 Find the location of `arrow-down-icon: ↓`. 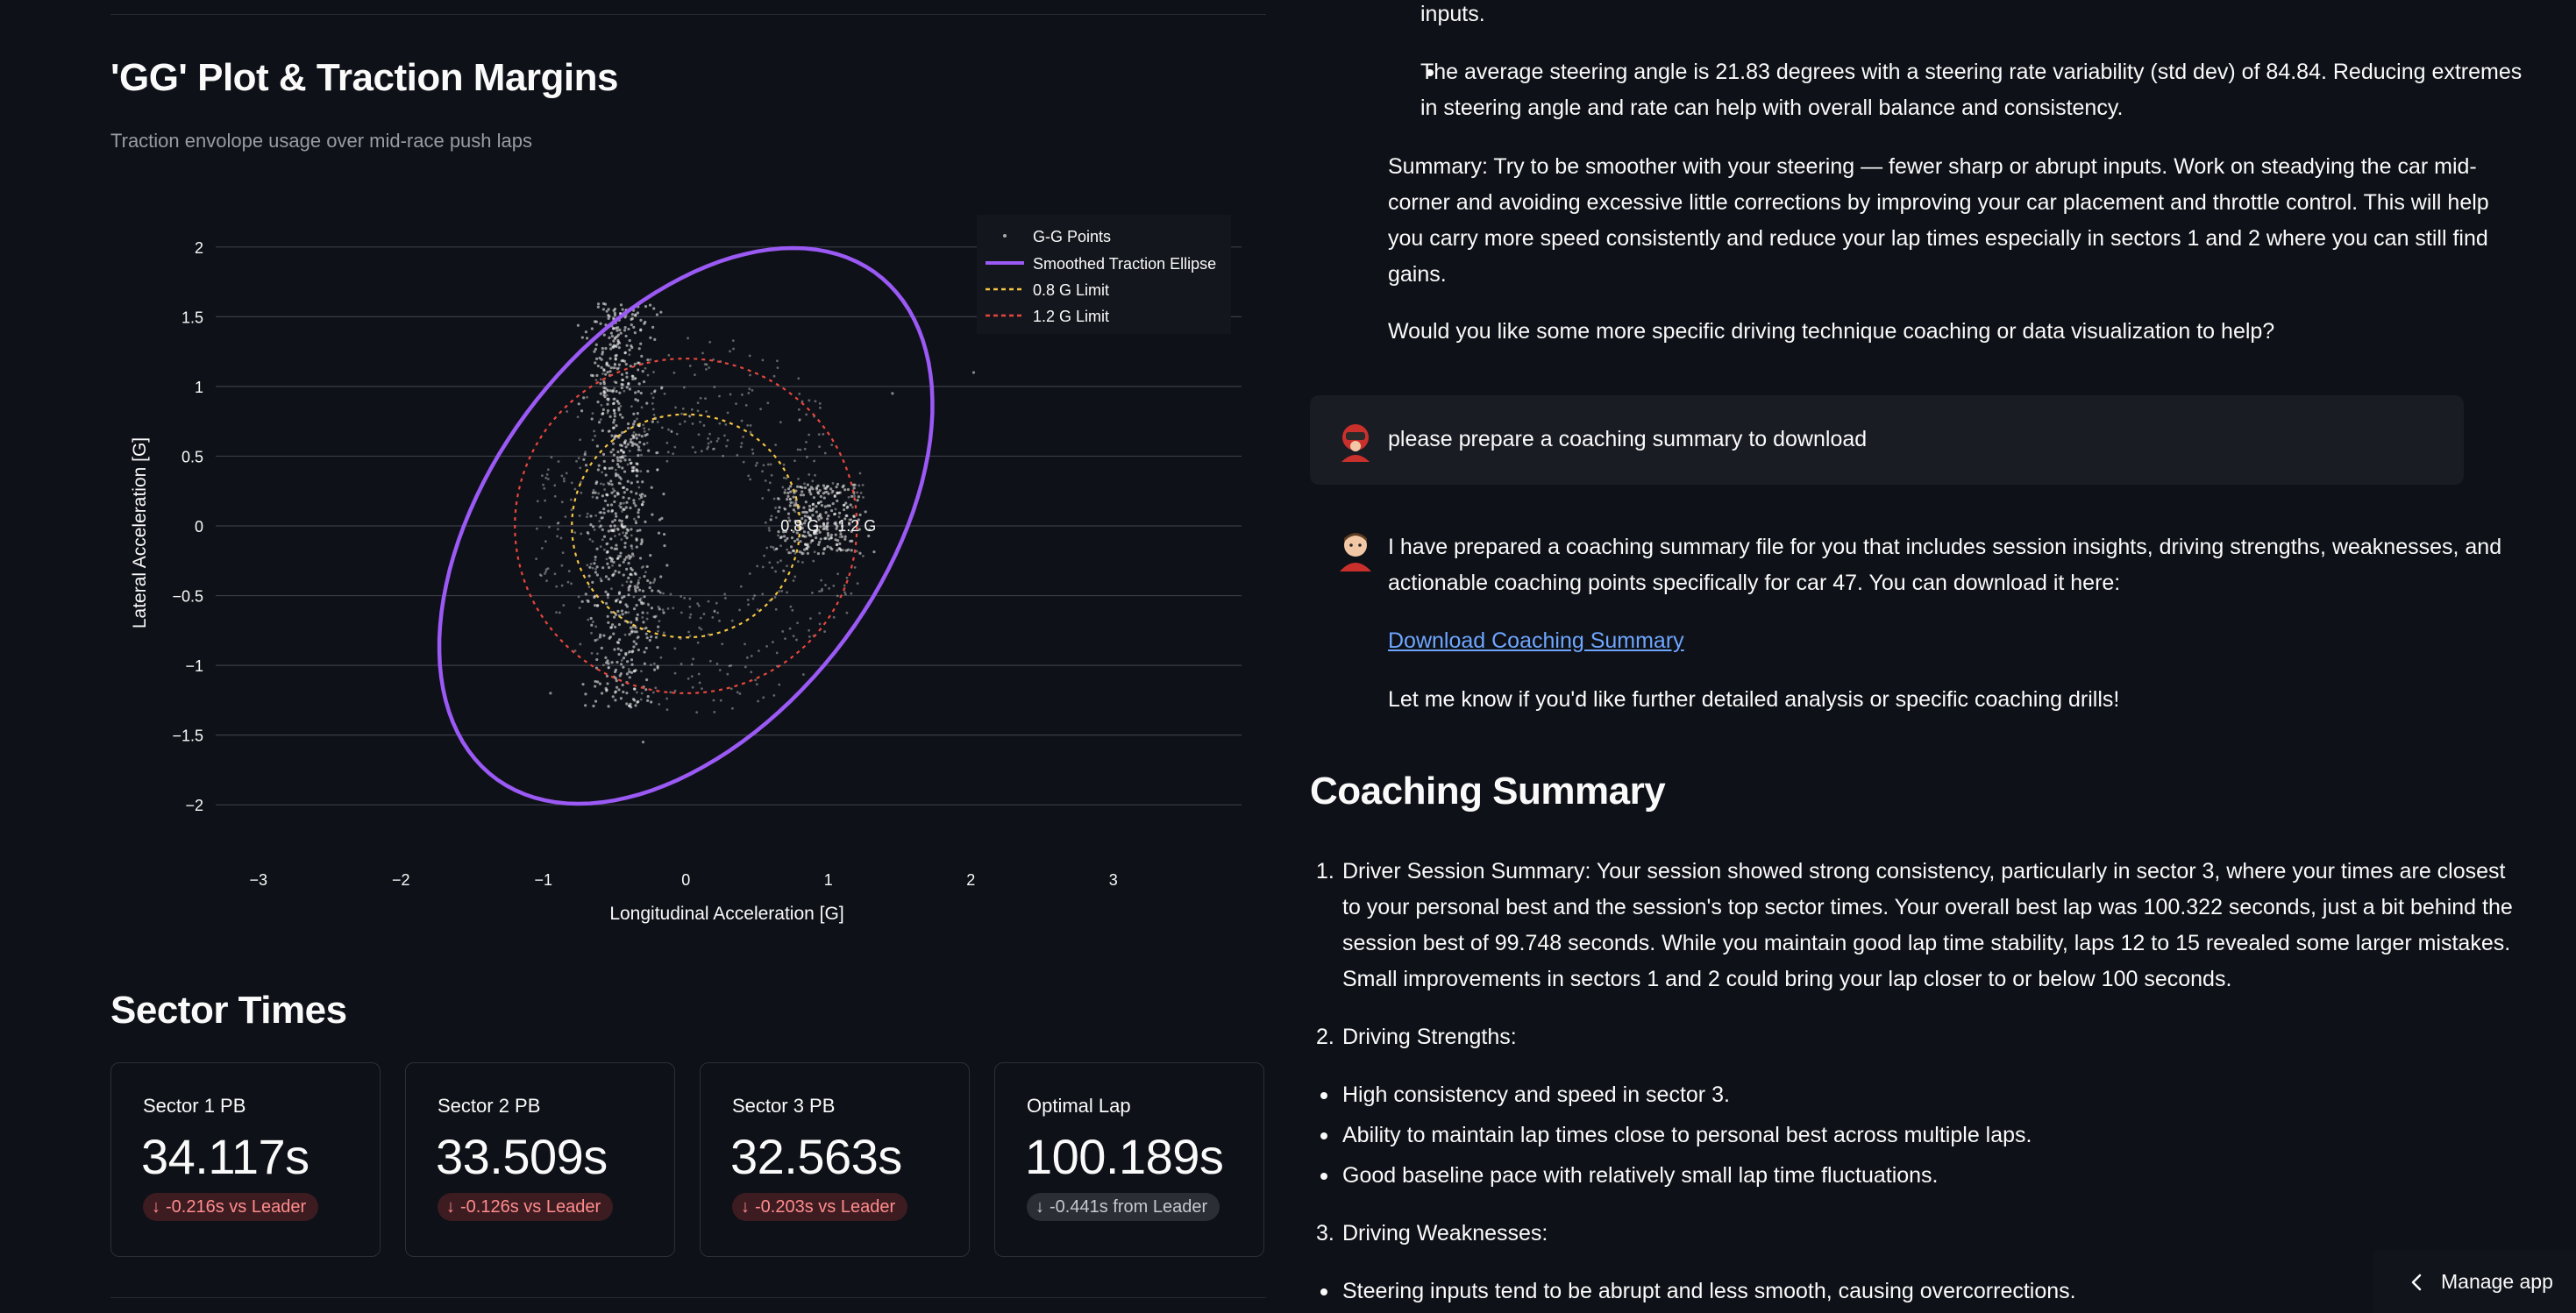

arrow-down-icon: ↓ is located at coordinates (1039, 1207).